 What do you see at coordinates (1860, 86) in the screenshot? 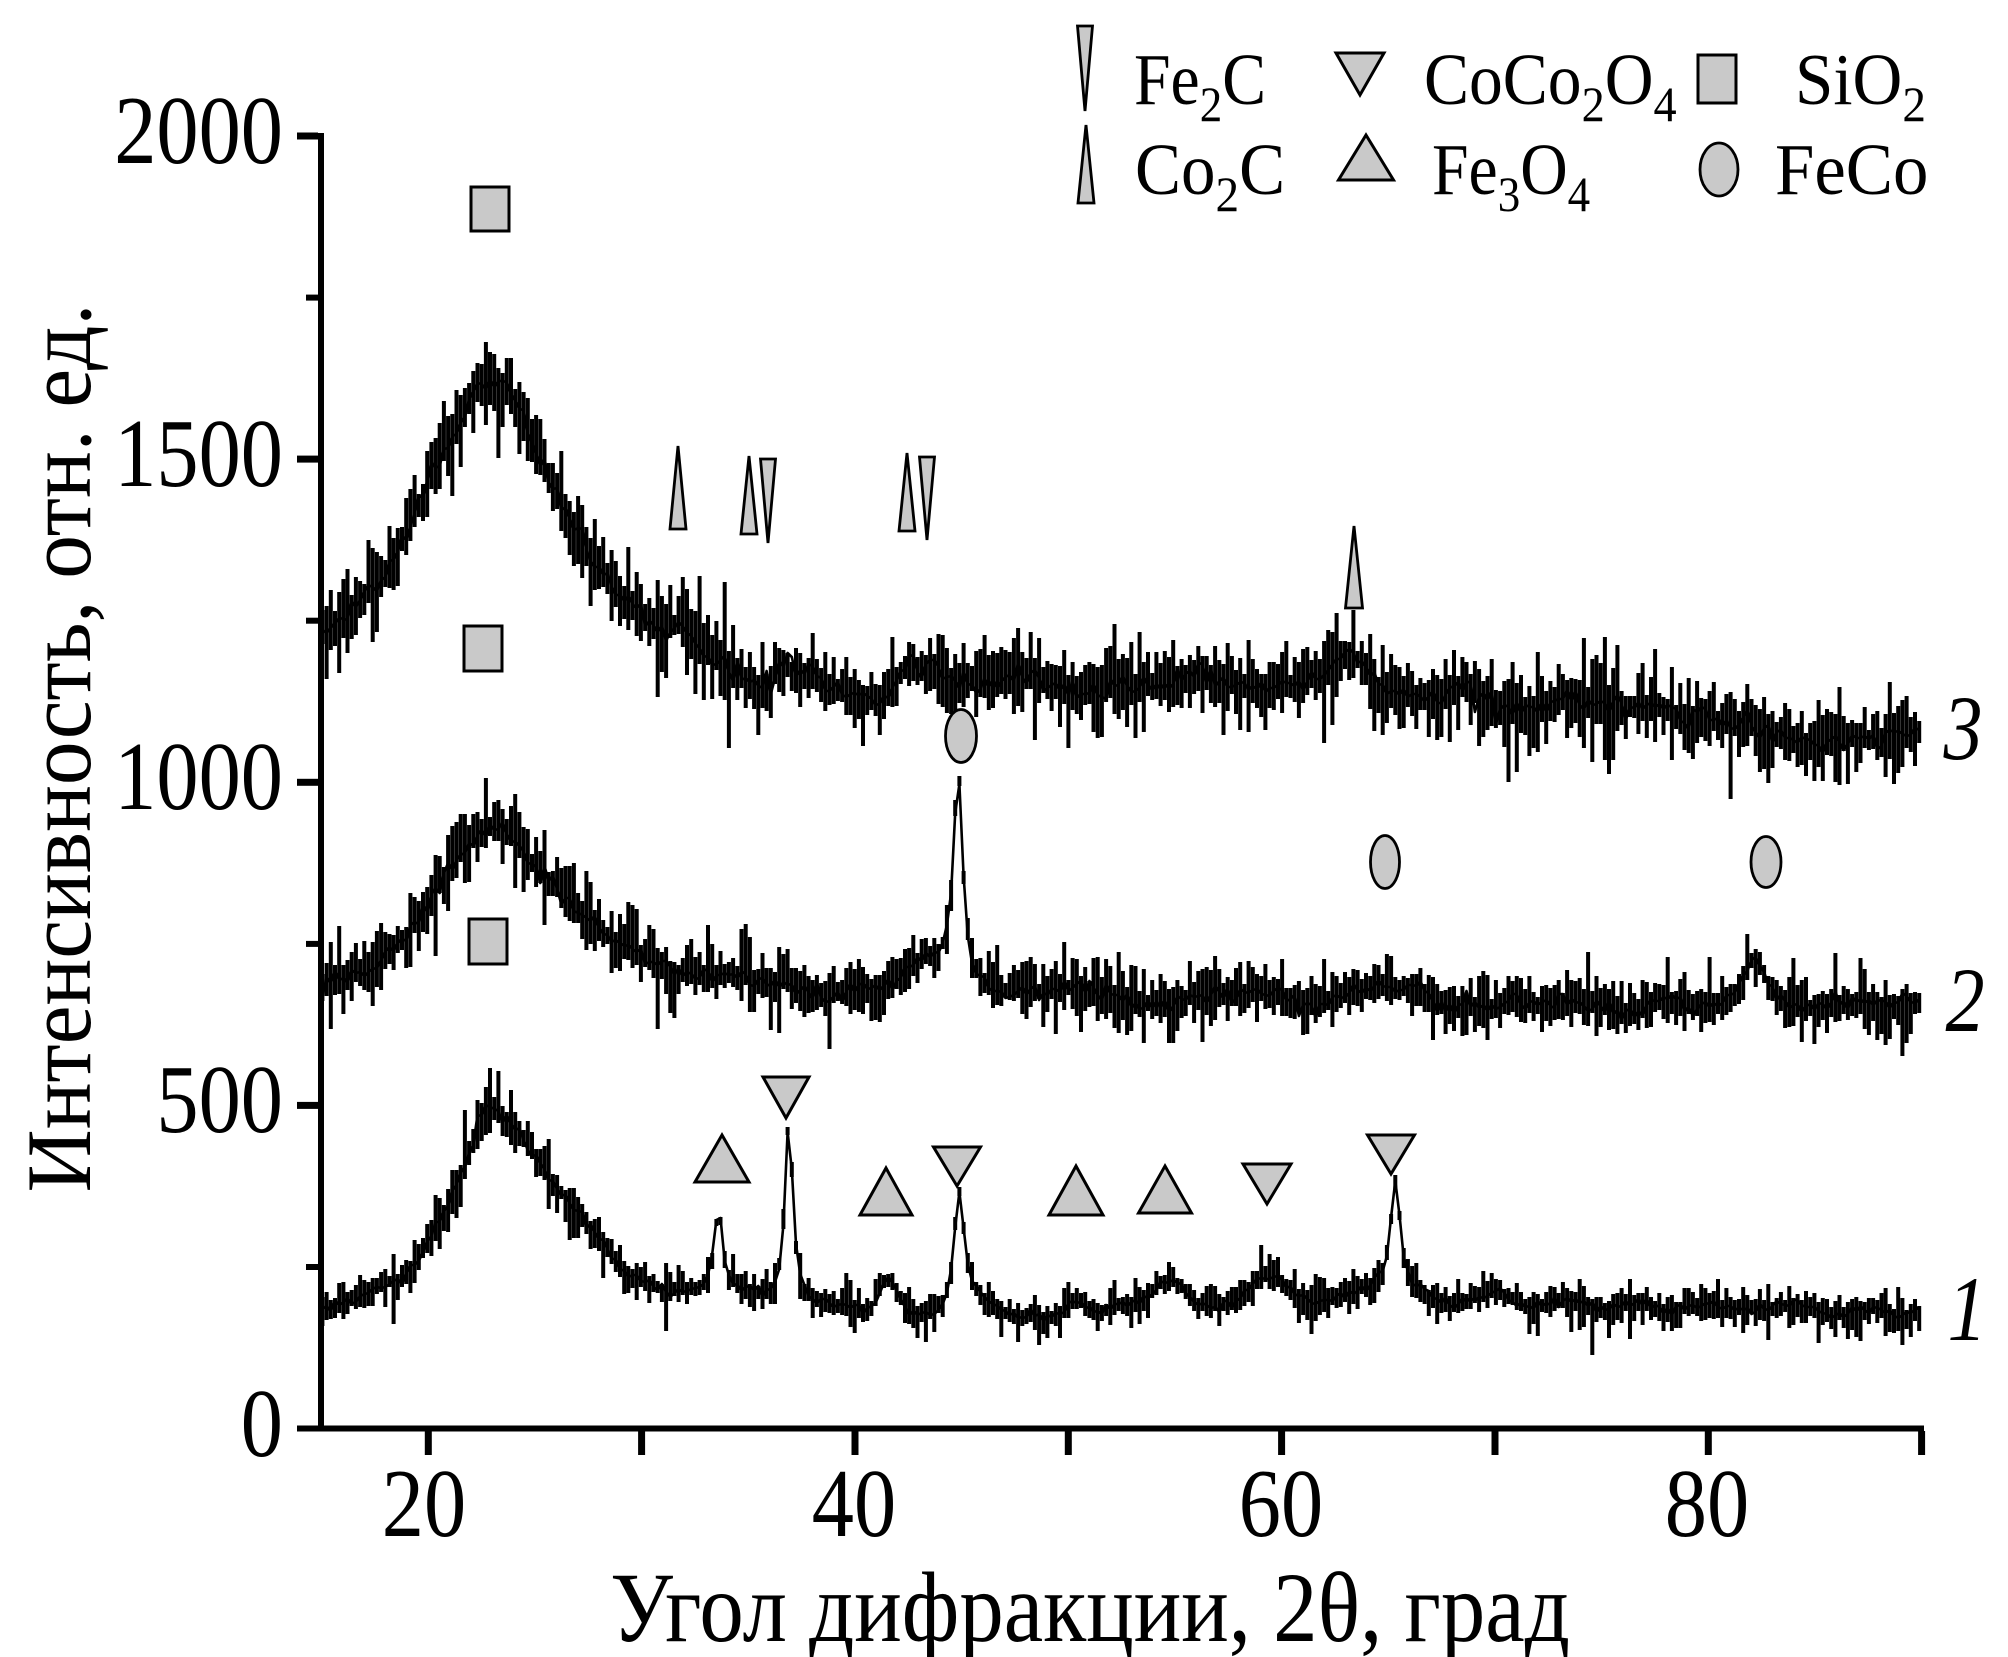
I see `svg-text: SiO2​` at bounding box center [1860, 86].